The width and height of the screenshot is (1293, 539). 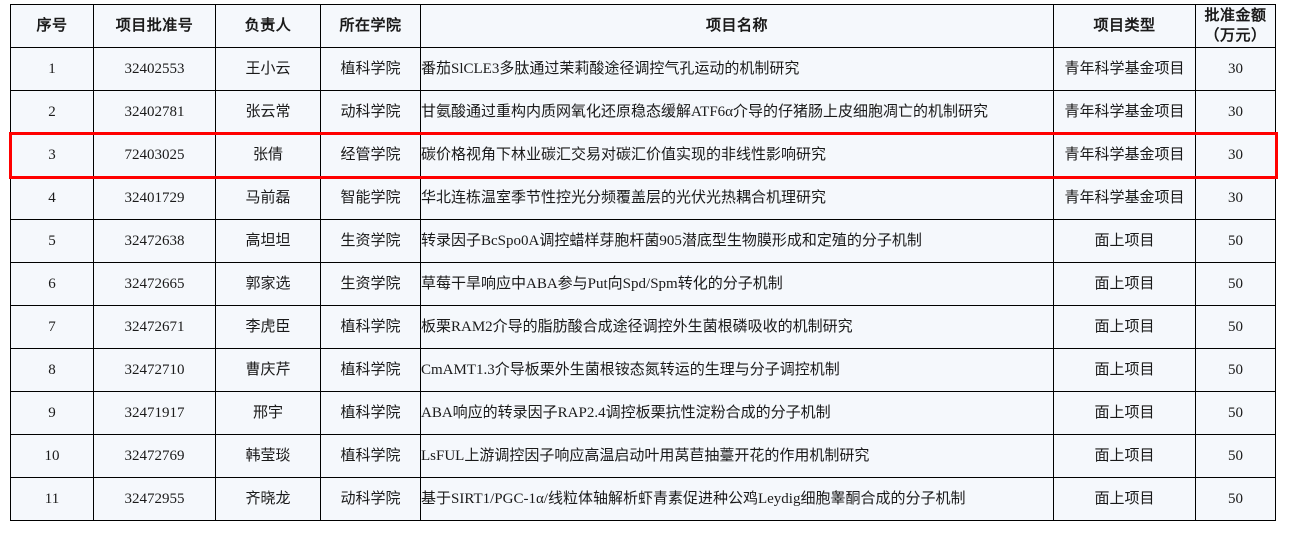 What do you see at coordinates (154, 499) in the screenshot?
I see `cell-code: 32472955` at bounding box center [154, 499].